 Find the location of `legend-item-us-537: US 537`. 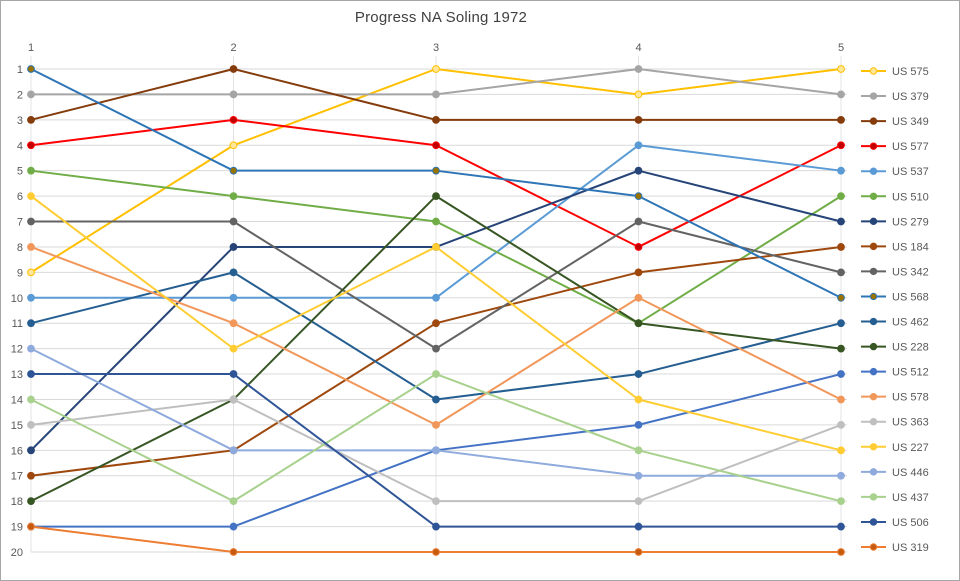

legend-item-us-537: US 537 is located at coordinates (895, 172).